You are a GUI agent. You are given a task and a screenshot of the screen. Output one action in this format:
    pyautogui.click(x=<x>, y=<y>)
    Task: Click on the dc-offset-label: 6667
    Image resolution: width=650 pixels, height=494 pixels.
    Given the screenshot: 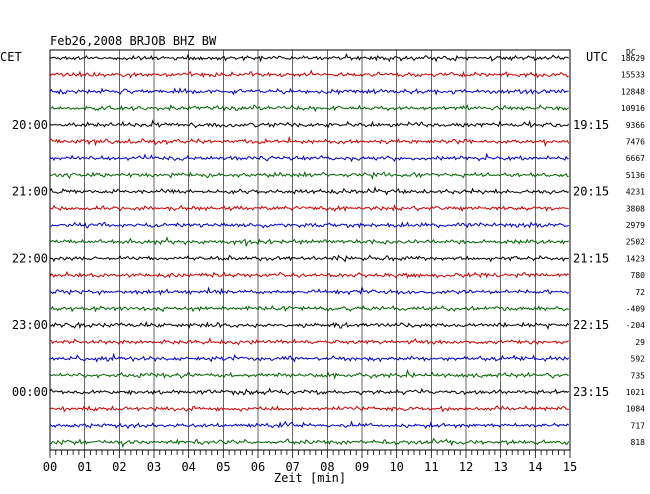 What is the action you would take?
    pyautogui.click(x=635, y=158)
    